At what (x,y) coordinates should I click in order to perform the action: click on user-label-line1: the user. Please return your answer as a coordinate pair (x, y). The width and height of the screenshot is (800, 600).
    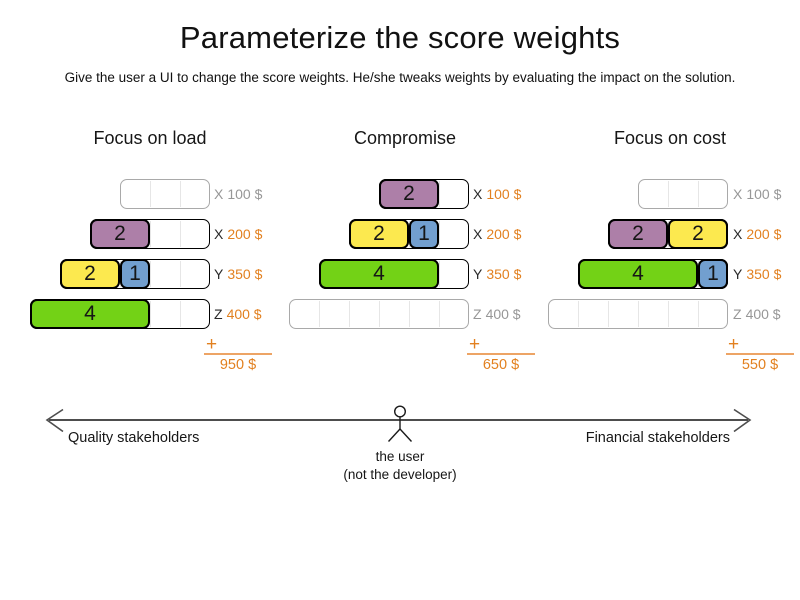
    Looking at the image, I should click on (400, 456).